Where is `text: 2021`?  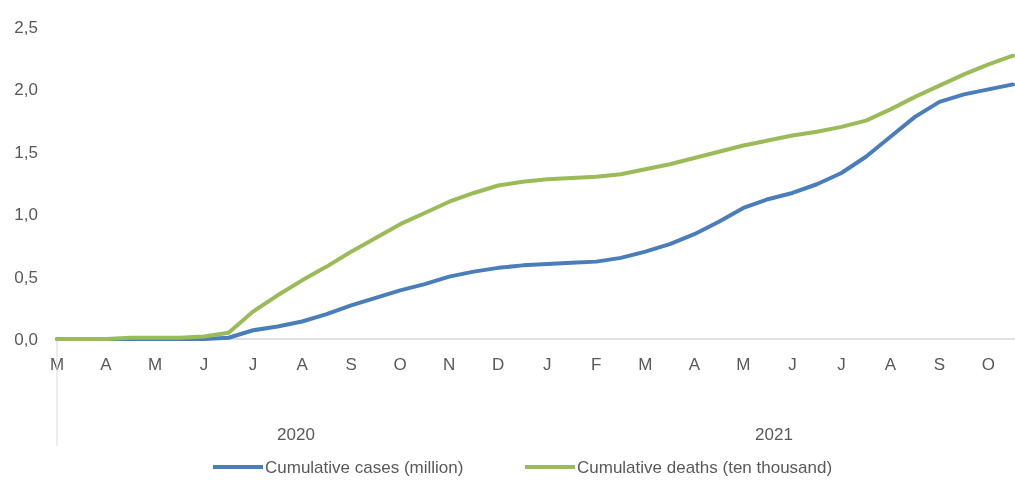 text: 2021 is located at coordinates (774, 434).